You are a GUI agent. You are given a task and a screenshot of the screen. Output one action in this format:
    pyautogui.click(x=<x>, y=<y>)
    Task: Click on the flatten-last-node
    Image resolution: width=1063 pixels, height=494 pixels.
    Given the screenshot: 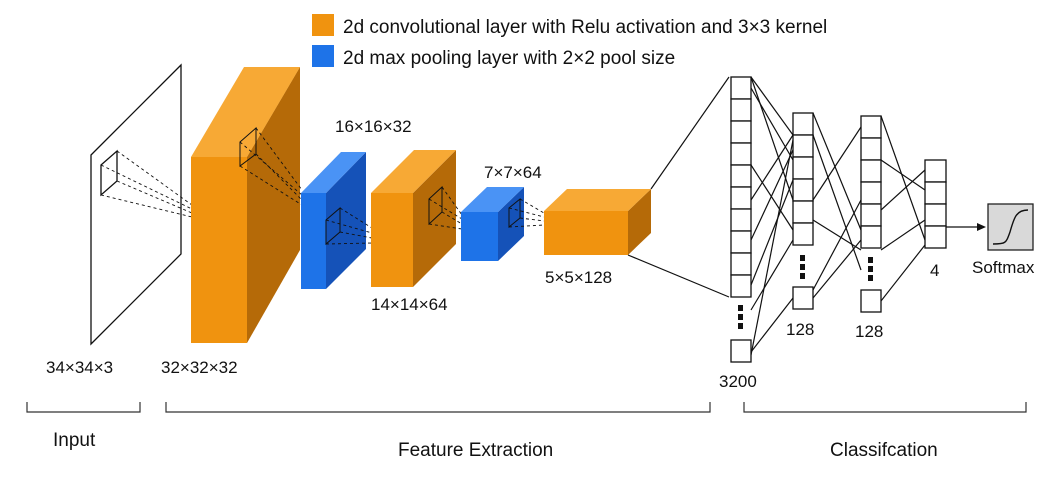 What is the action you would take?
    pyautogui.click(x=741, y=351)
    